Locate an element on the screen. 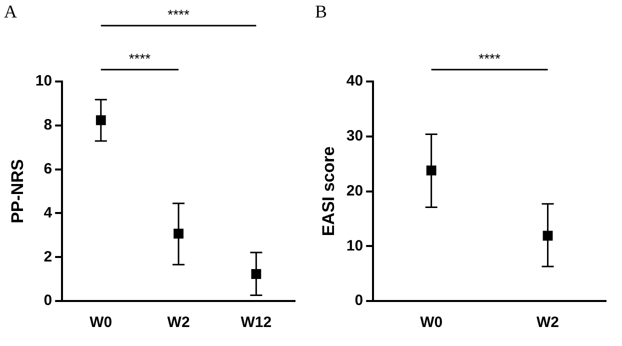 This screenshot has width=622, height=346. y-tick-label: 20 is located at coordinates (355, 191).